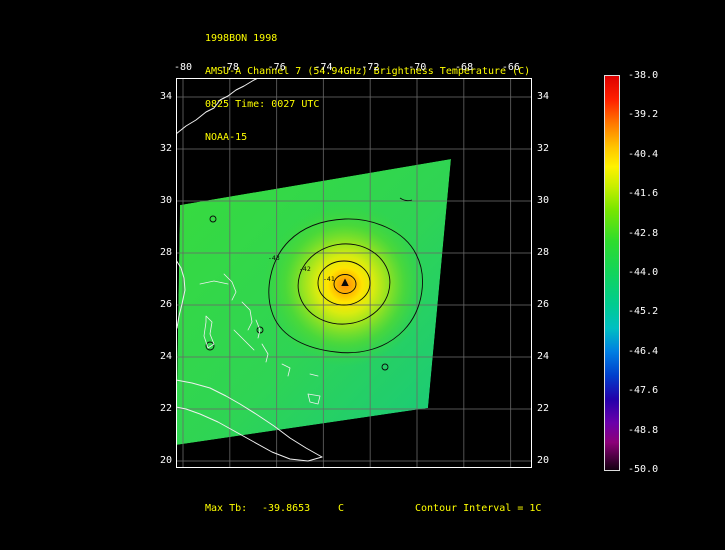 This screenshot has width=725, height=550. I want to click on contour-label: -41, so click(329, 279).